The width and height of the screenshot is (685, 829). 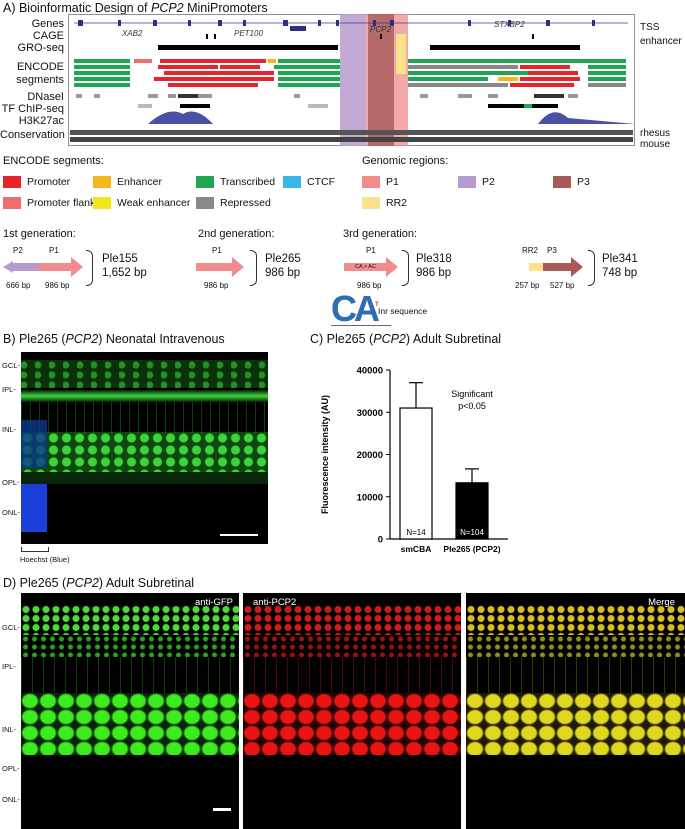 What do you see at coordinates (370, 413) in the screenshot?
I see `y-tick-label: 30000` at bounding box center [370, 413].